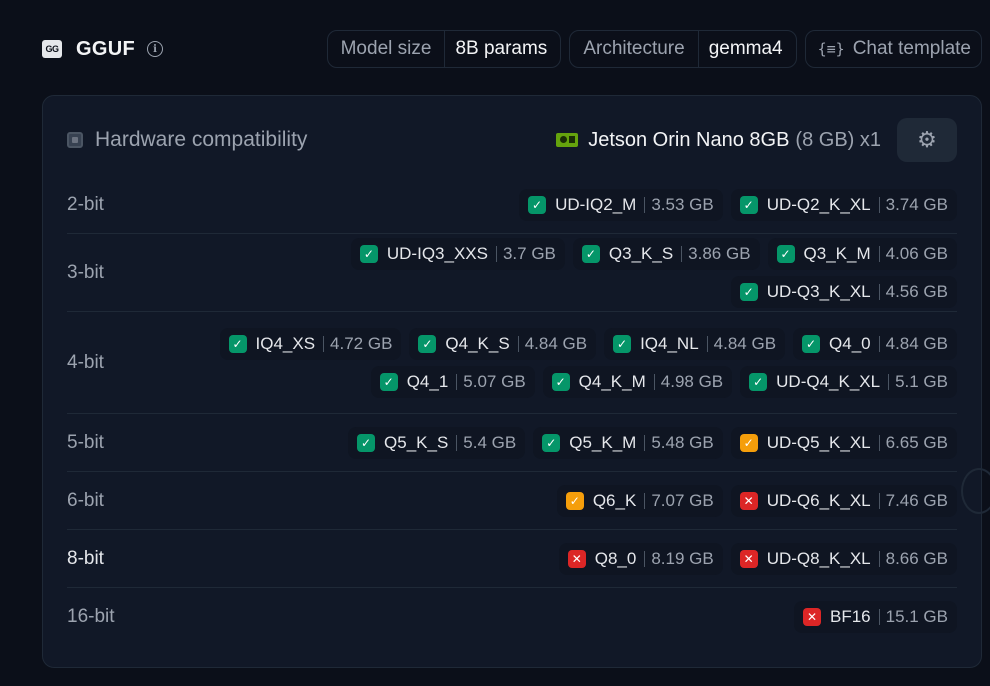  I want to click on quant-name: Q4_1, so click(427, 381).